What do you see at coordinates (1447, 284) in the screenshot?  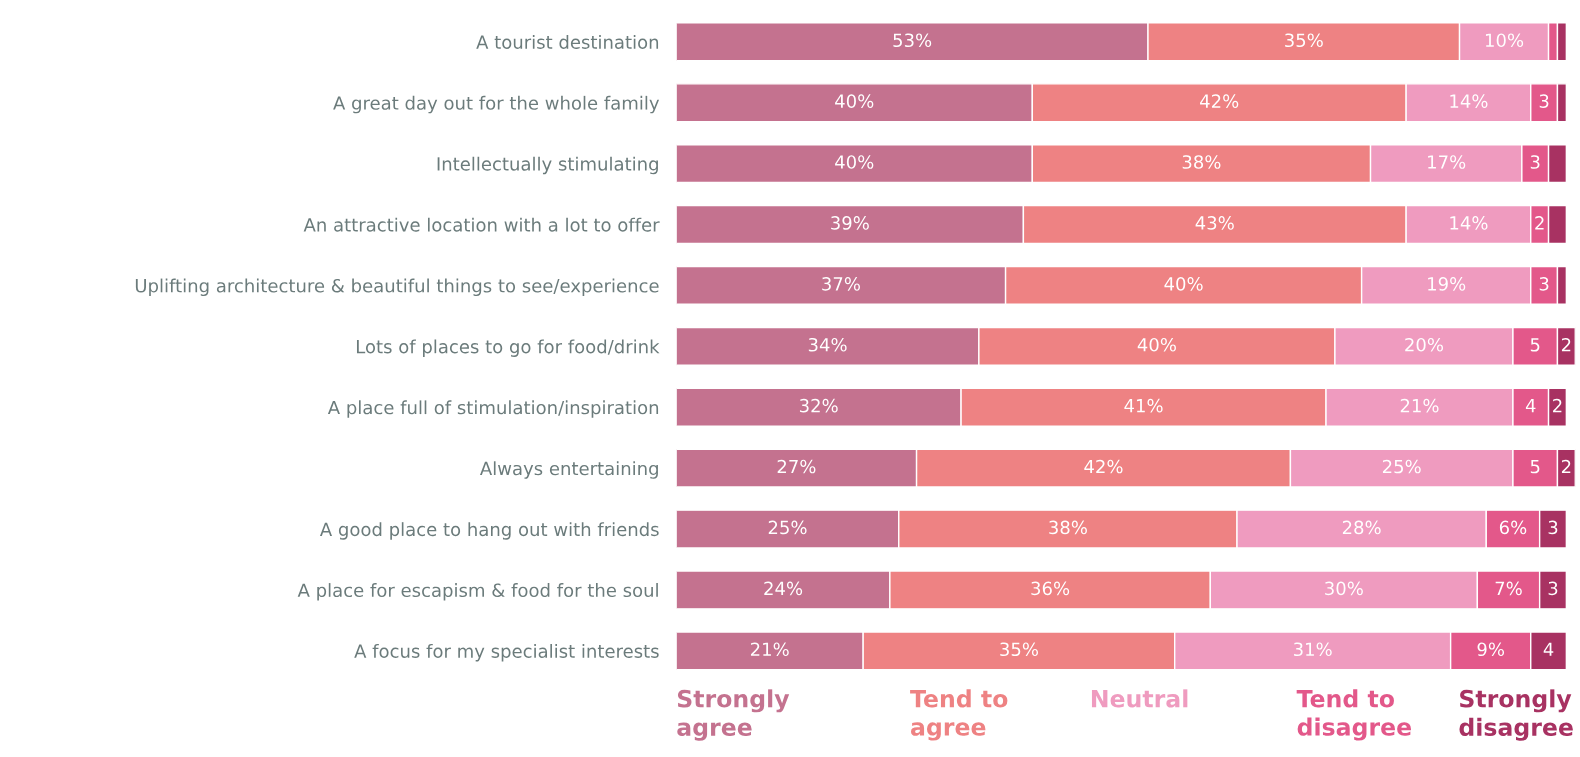 I see `data-label: 19%` at bounding box center [1447, 284].